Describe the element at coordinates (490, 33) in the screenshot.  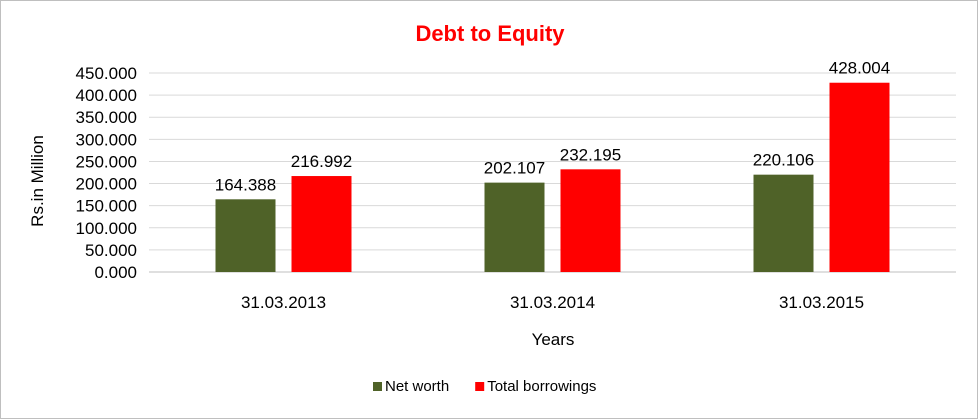
I see `chart-title: Debt to Equity` at that location.